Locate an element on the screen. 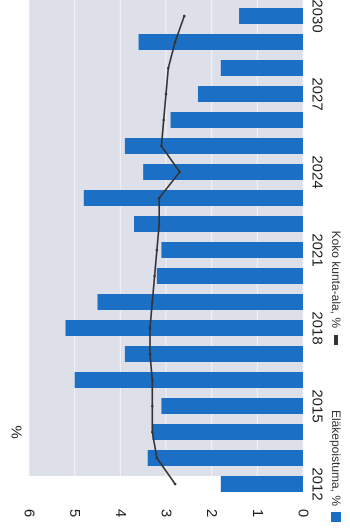 Image resolution: width=350 pixels, height=529 pixels. line-point-2020 is located at coordinates (154, 276).